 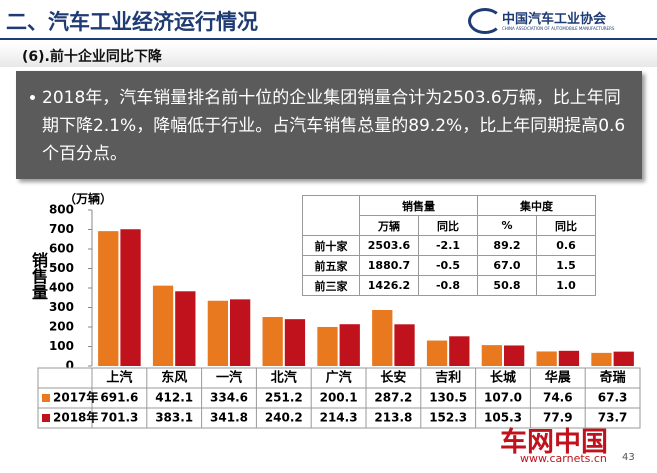 What do you see at coordinates (61, 229) in the screenshot?
I see `y-tick-label: 700` at bounding box center [61, 229].